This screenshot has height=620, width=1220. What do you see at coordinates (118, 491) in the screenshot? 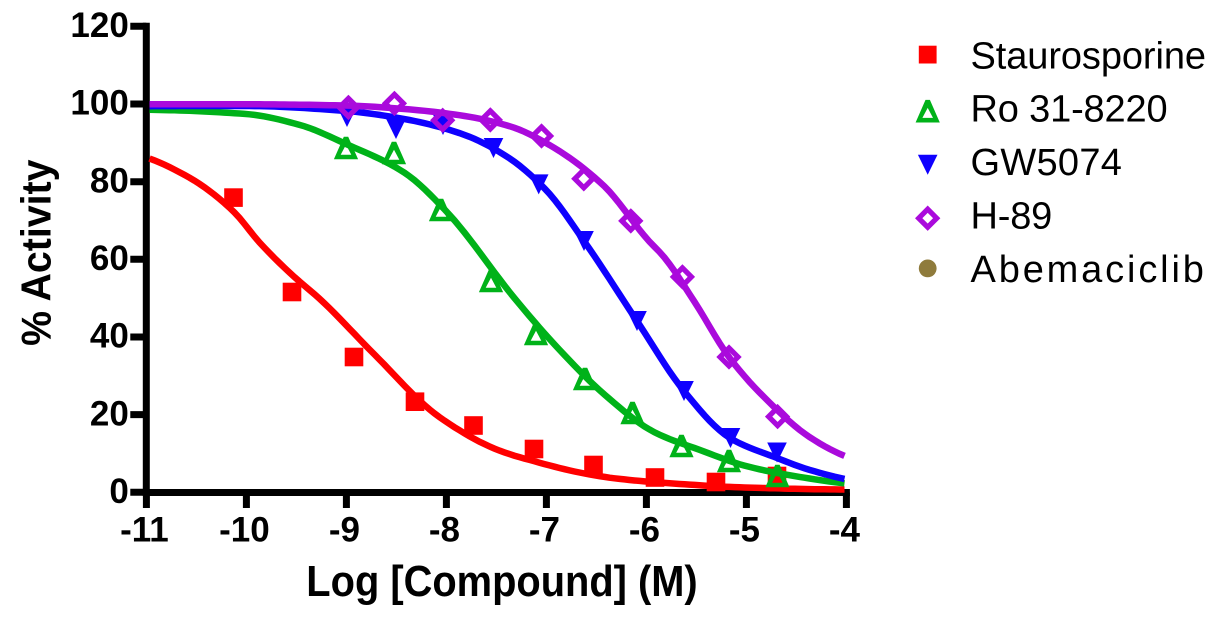
I see `svg-text: 0` at bounding box center [118, 491].